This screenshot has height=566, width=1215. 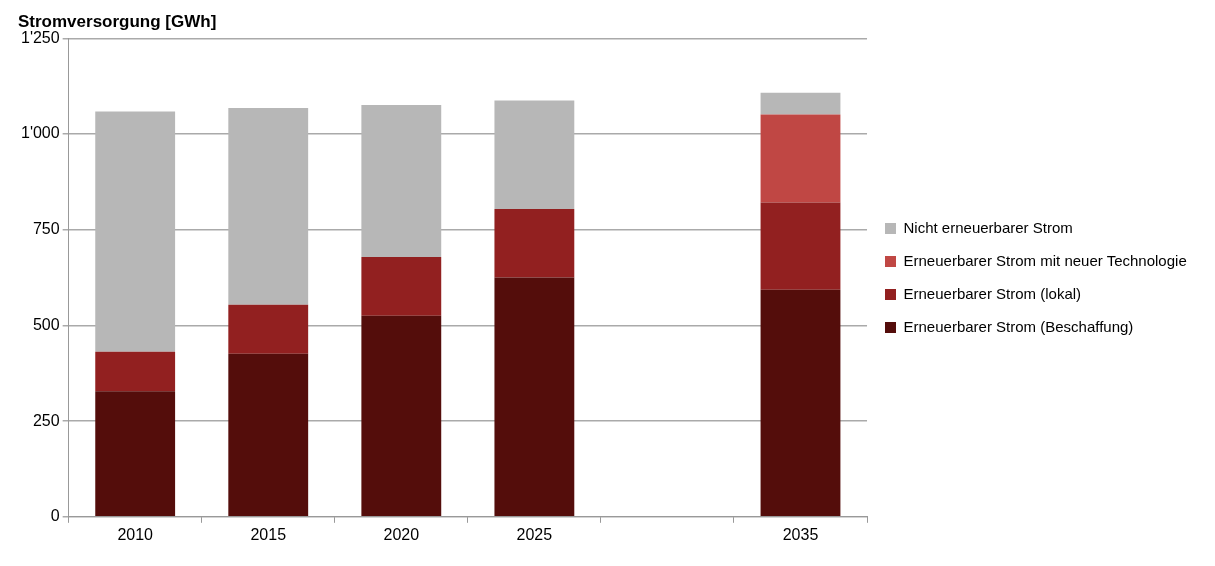 I want to click on y-tick-label: 1'000, so click(x=40, y=133).